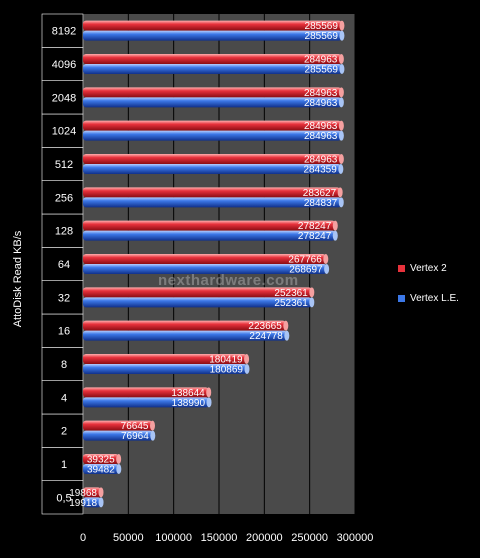 This screenshot has height=558, width=480. What do you see at coordinates (101, 460) in the screenshot?
I see `data-label-vertex-2-1: 39325` at bounding box center [101, 460].